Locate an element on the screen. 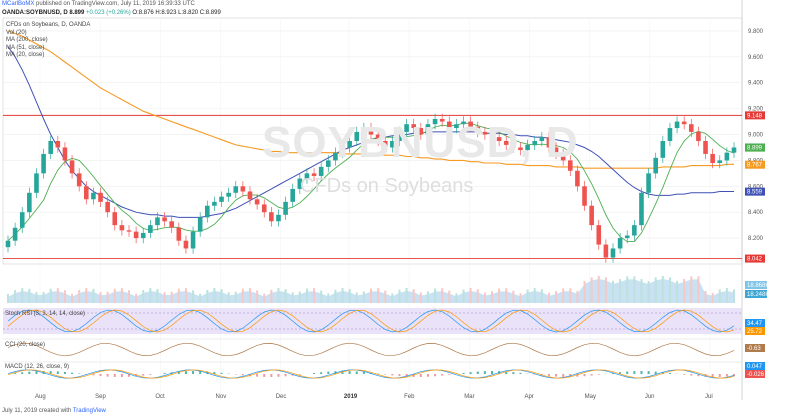  y-tick-label: 8.600 is located at coordinates (756, 187).